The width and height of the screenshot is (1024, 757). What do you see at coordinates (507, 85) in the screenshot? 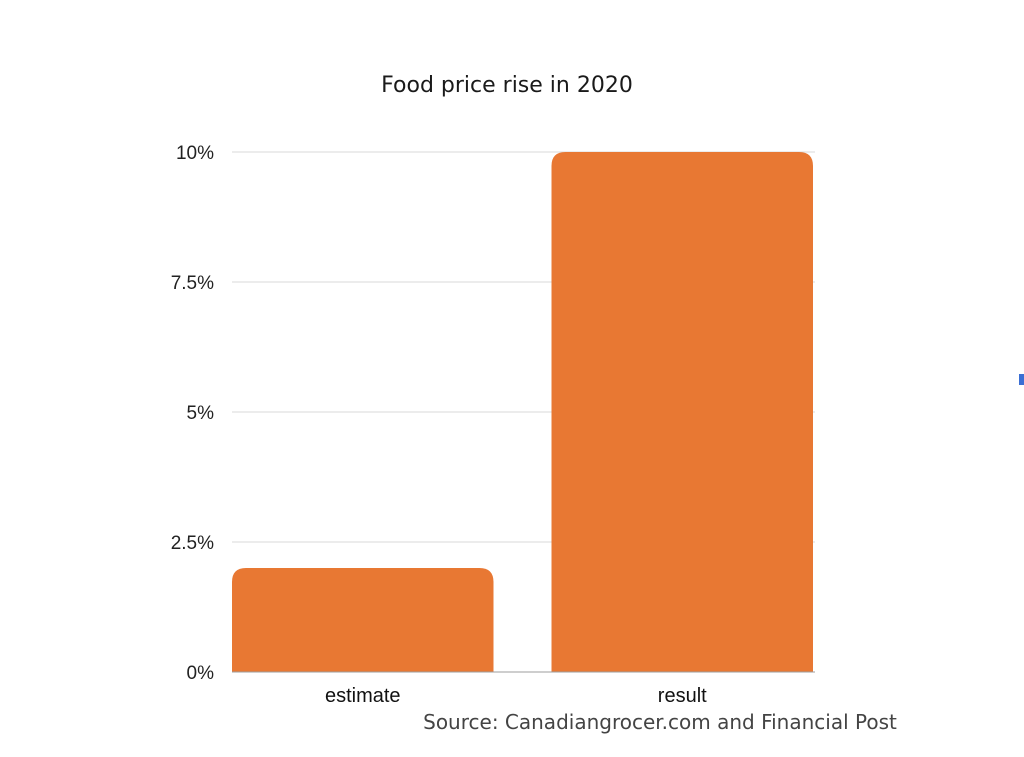
I see `chart-title: Food price rise in 2020` at bounding box center [507, 85].